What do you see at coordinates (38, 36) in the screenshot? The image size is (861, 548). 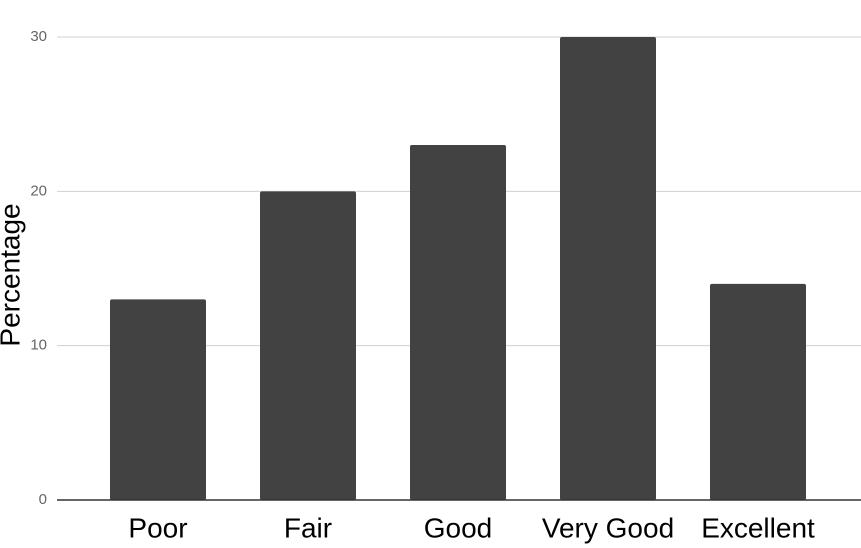 I see `y-tick-label: 30` at bounding box center [38, 36].